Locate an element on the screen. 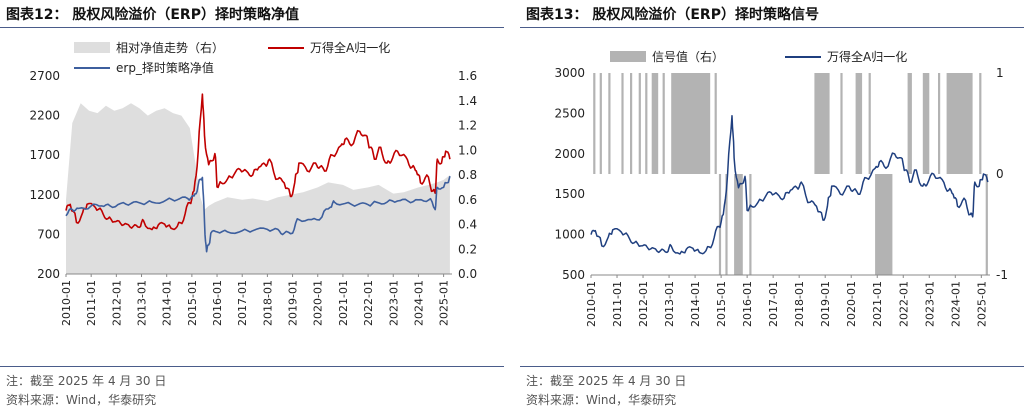 The height and width of the screenshot is (412, 1030). figure-title: 图表12： 股权风险溢价（ERP）择时策略净值 is located at coordinates (152, 15).